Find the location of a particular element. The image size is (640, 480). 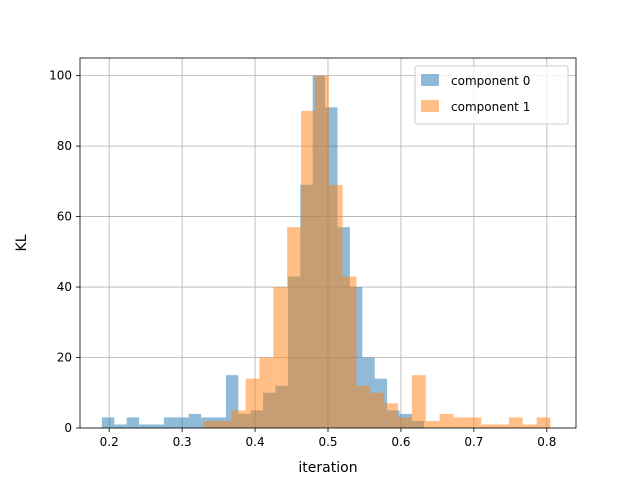

y-tick-label: 80 is located at coordinates (64, 146).